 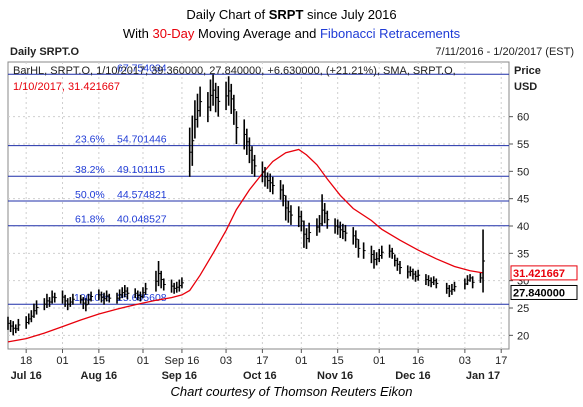 I want to click on fib-pct-label: 61.8%, so click(x=90, y=220).